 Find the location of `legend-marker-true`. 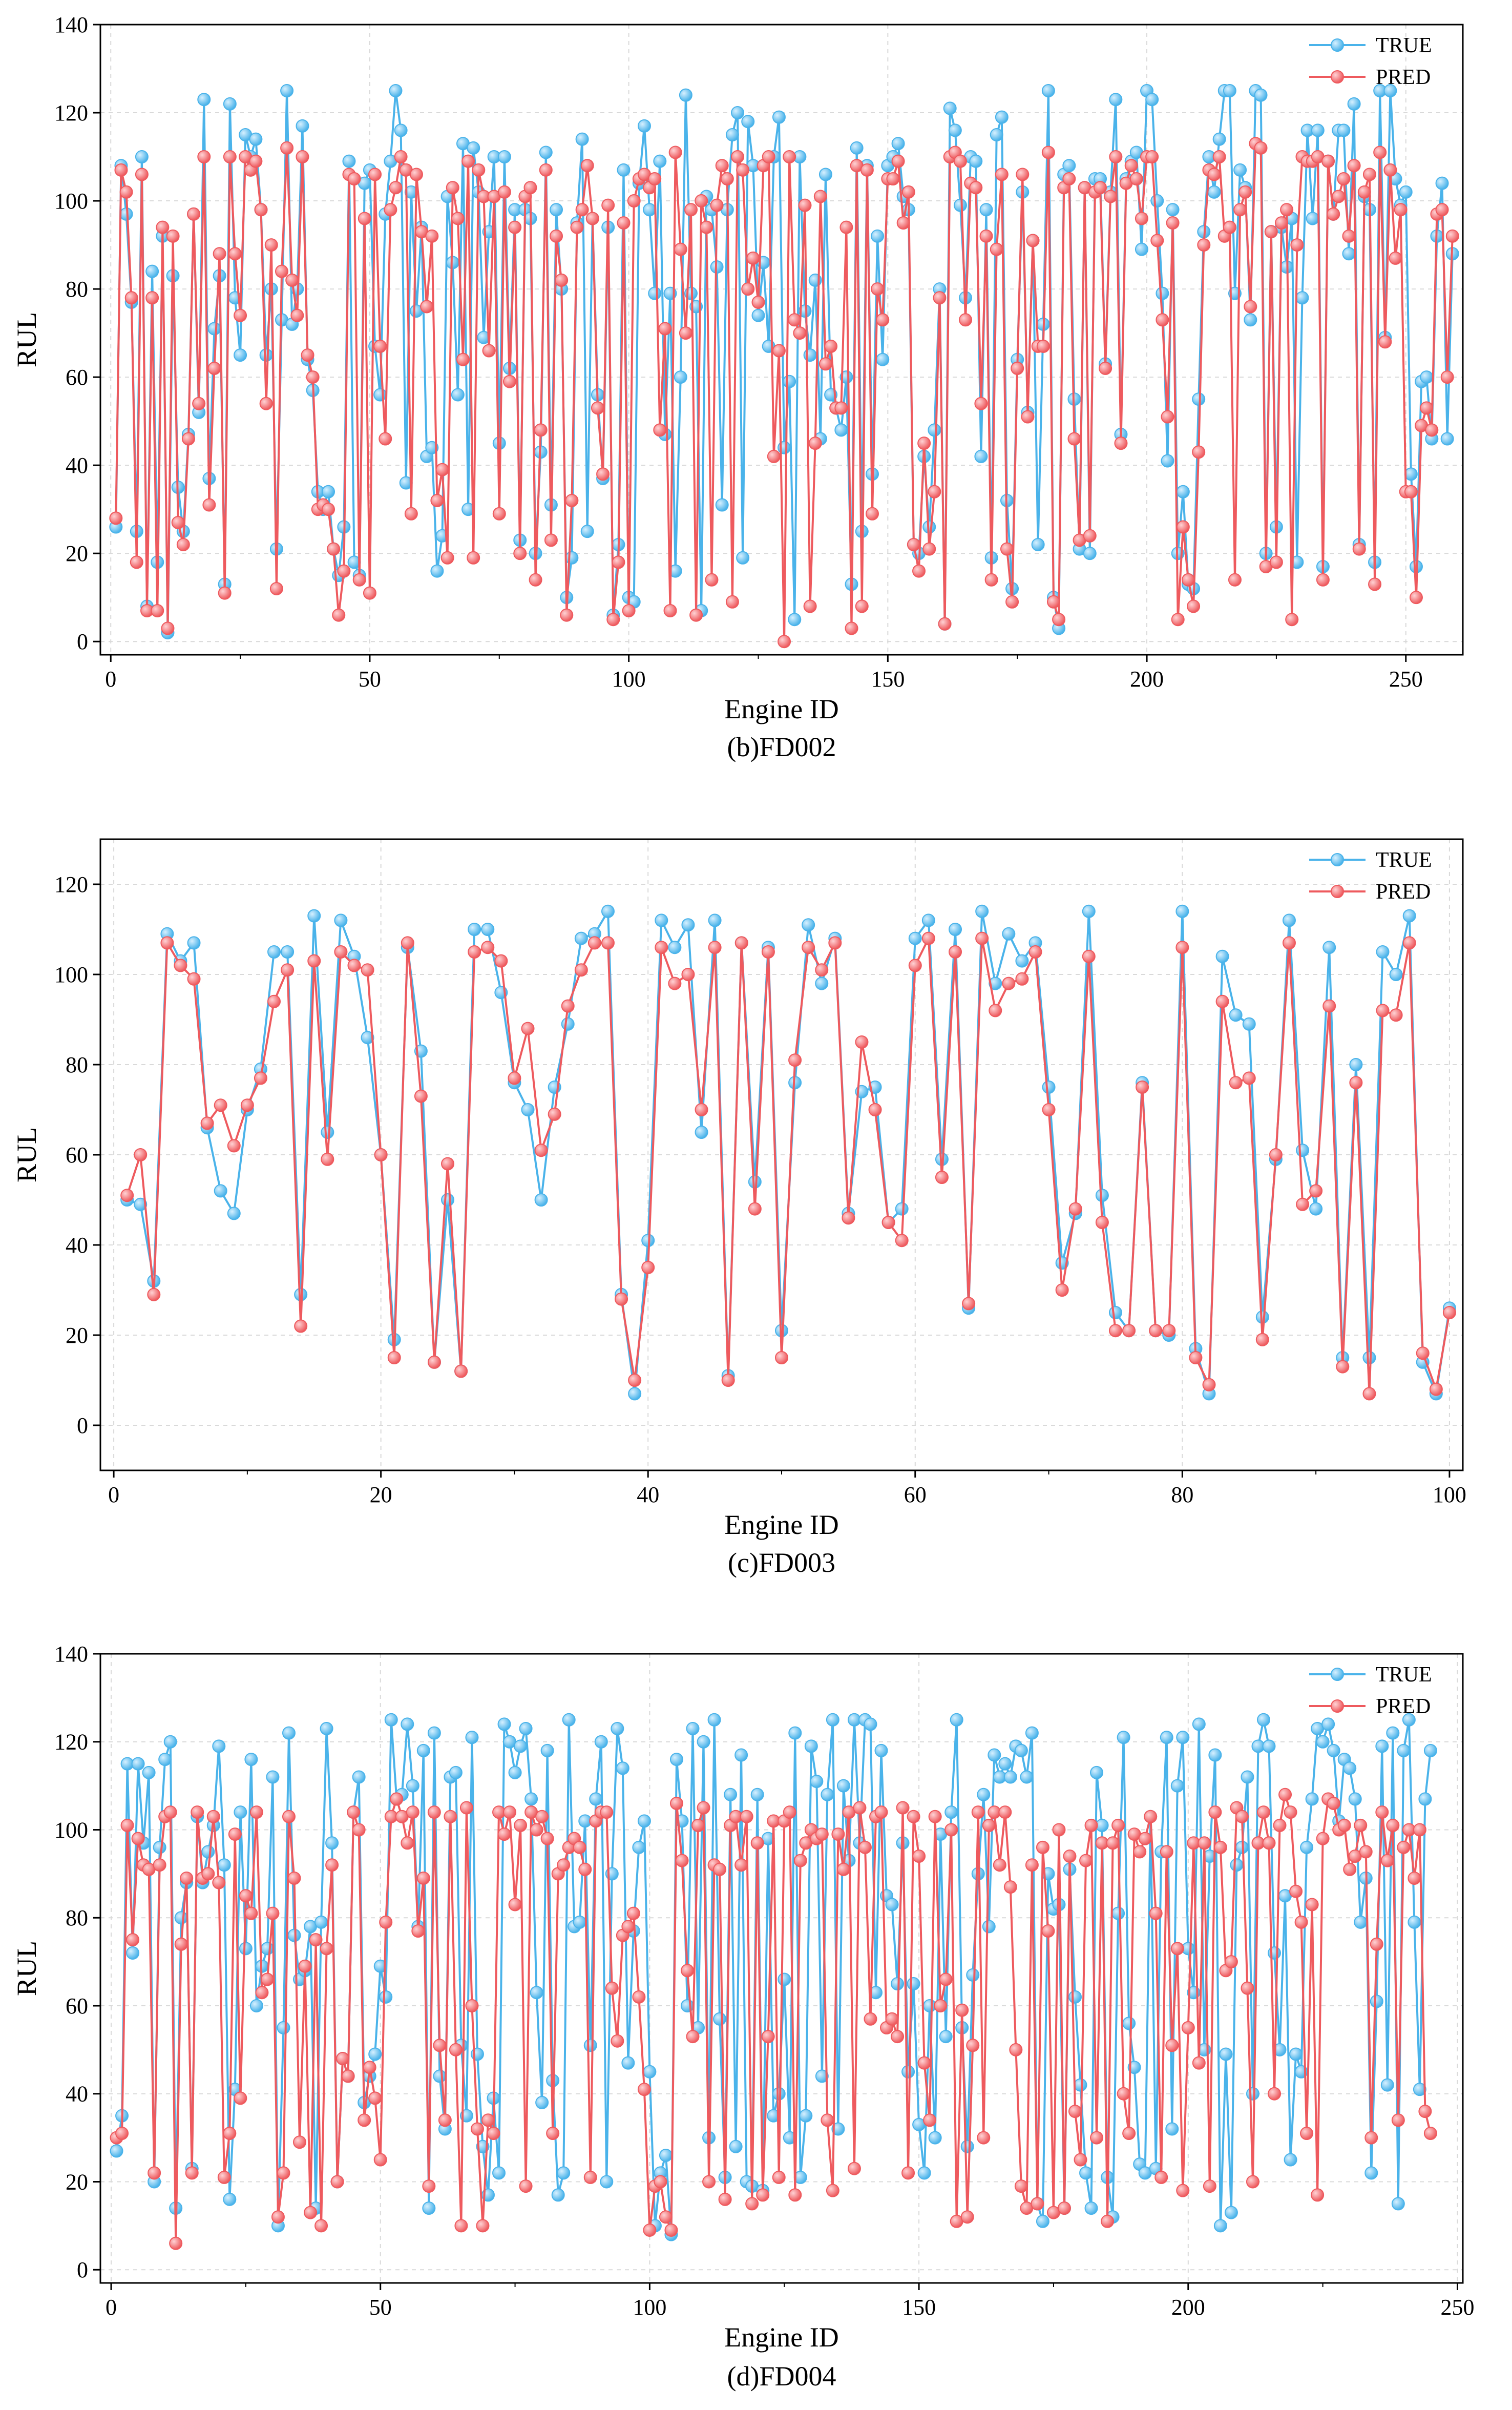

legend-marker-true is located at coordinates (1337, 859).